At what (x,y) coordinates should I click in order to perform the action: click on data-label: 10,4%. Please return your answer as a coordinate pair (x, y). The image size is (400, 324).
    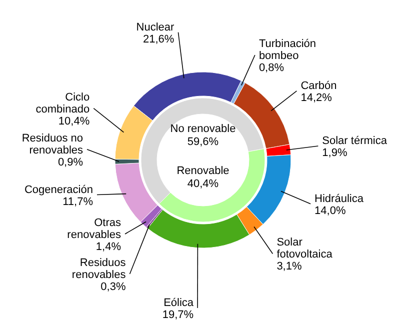
    Looking at the image, I should click on (74, 121).